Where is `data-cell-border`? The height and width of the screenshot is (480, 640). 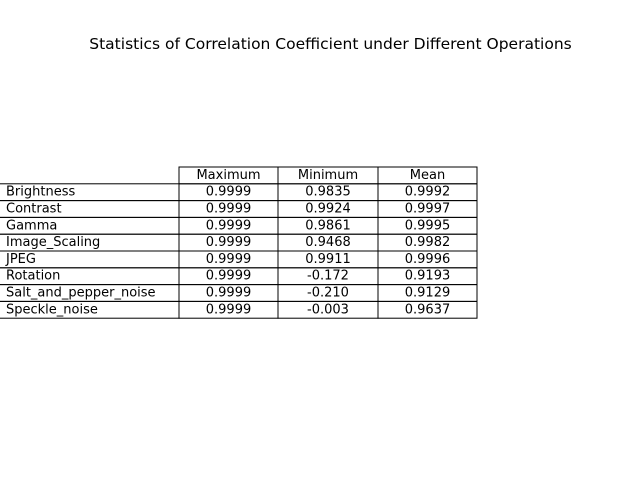 data-cell-border is located at coordinates (427, 309).